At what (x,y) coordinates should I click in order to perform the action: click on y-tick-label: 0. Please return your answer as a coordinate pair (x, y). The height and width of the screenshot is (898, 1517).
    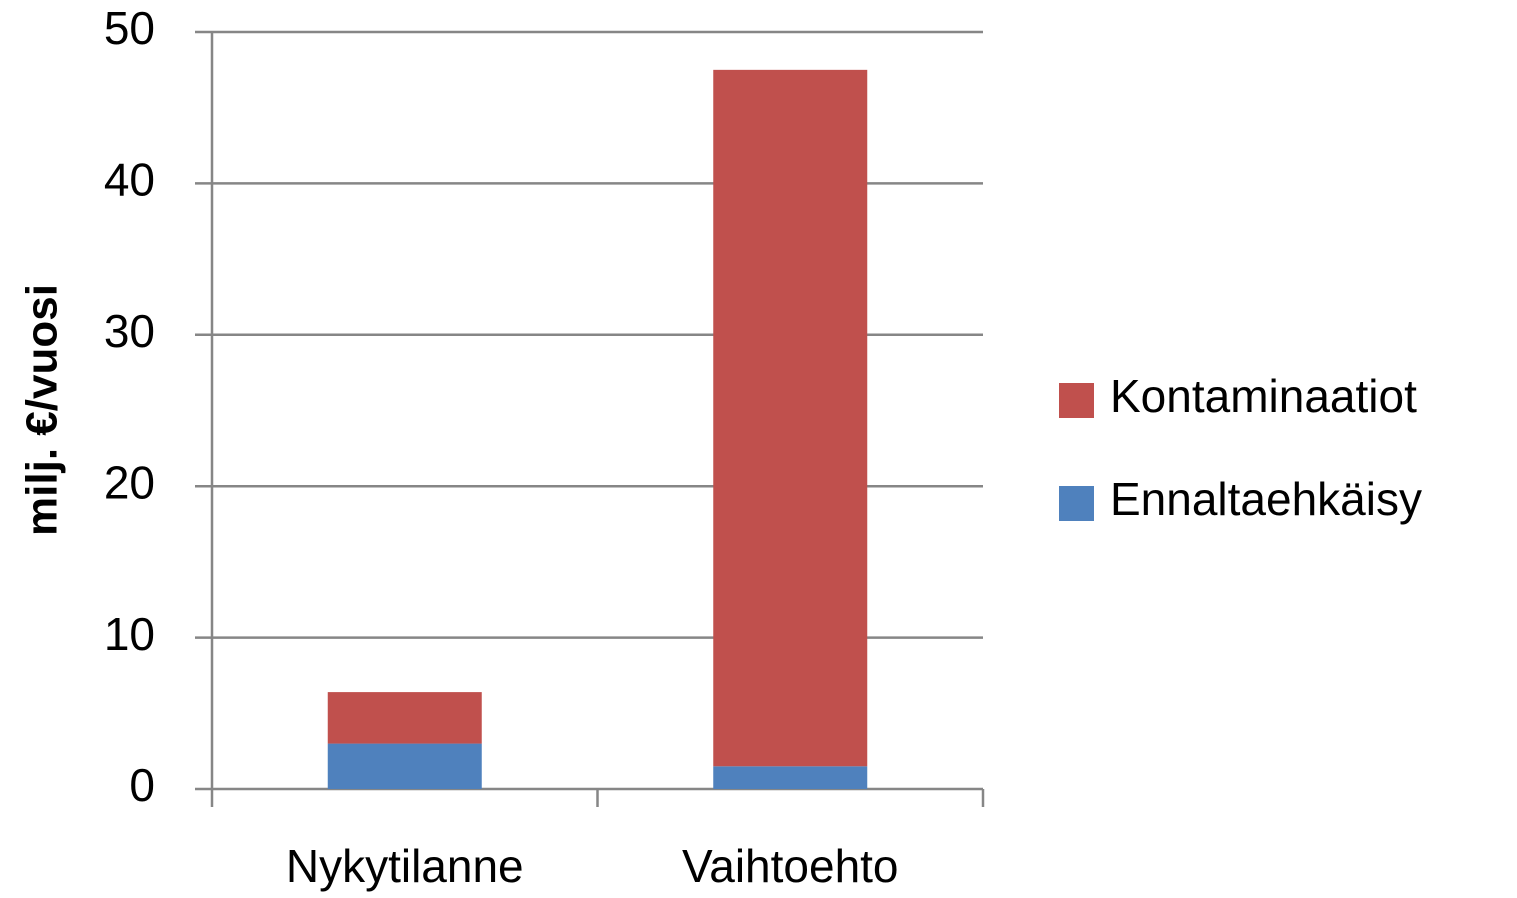
    Looking at the image, I should click on (142, 785).